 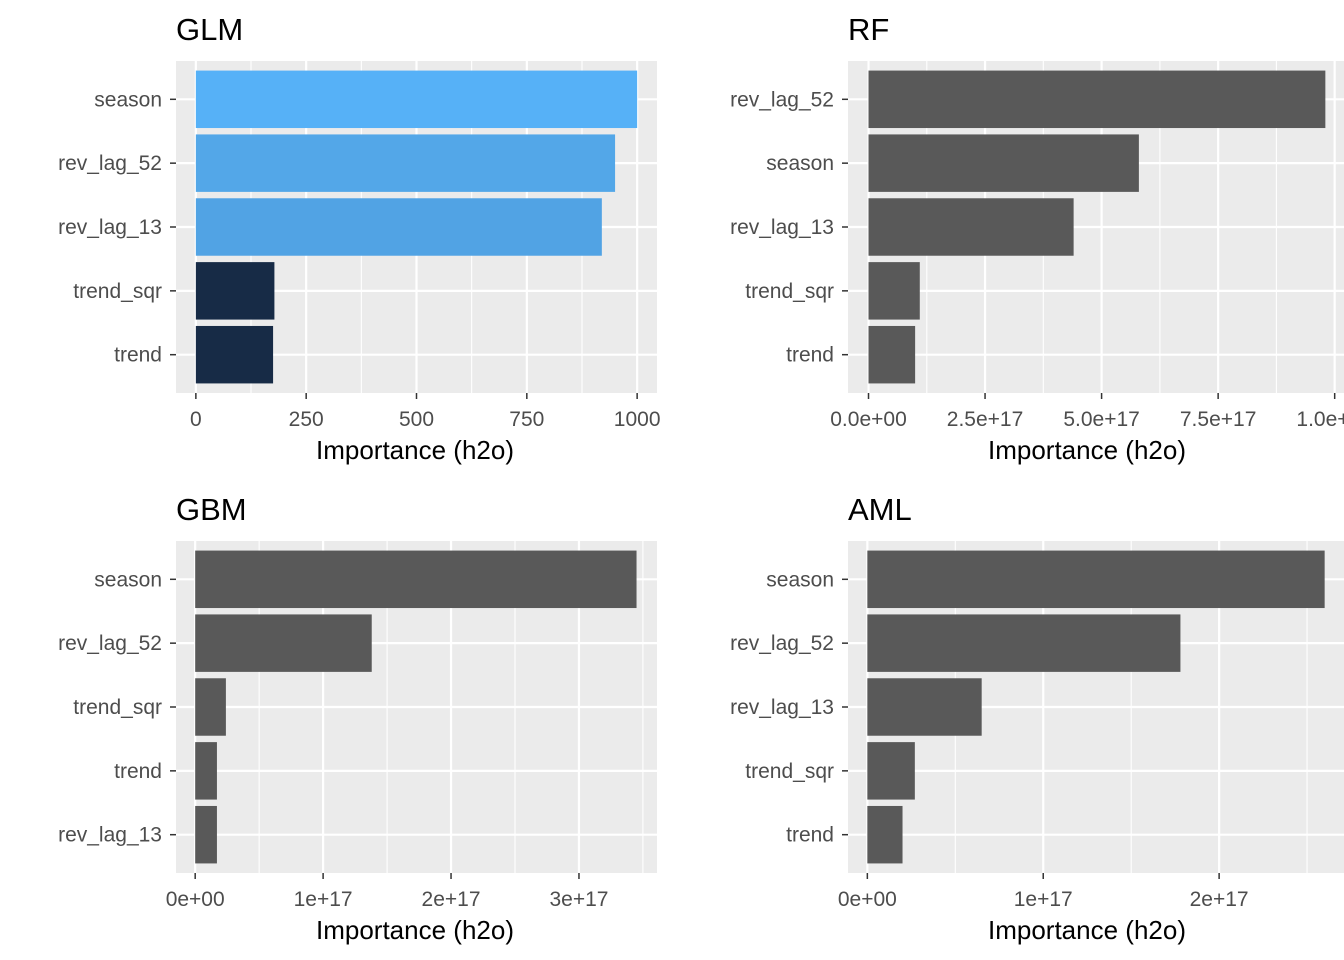 I want to click on panel-title: RF, so click(x=868, y=29).